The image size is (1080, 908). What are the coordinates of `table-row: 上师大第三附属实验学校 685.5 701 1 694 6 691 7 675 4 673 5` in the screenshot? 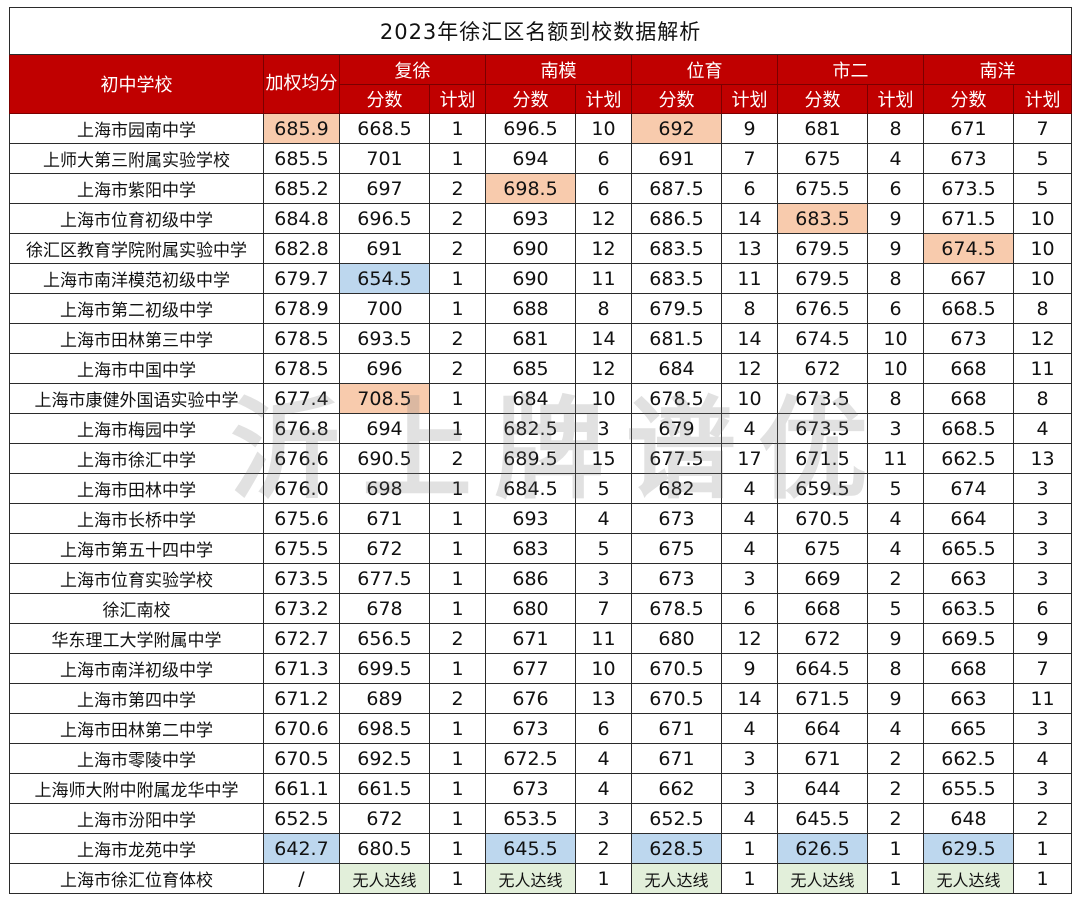 It's located at (541, 158).